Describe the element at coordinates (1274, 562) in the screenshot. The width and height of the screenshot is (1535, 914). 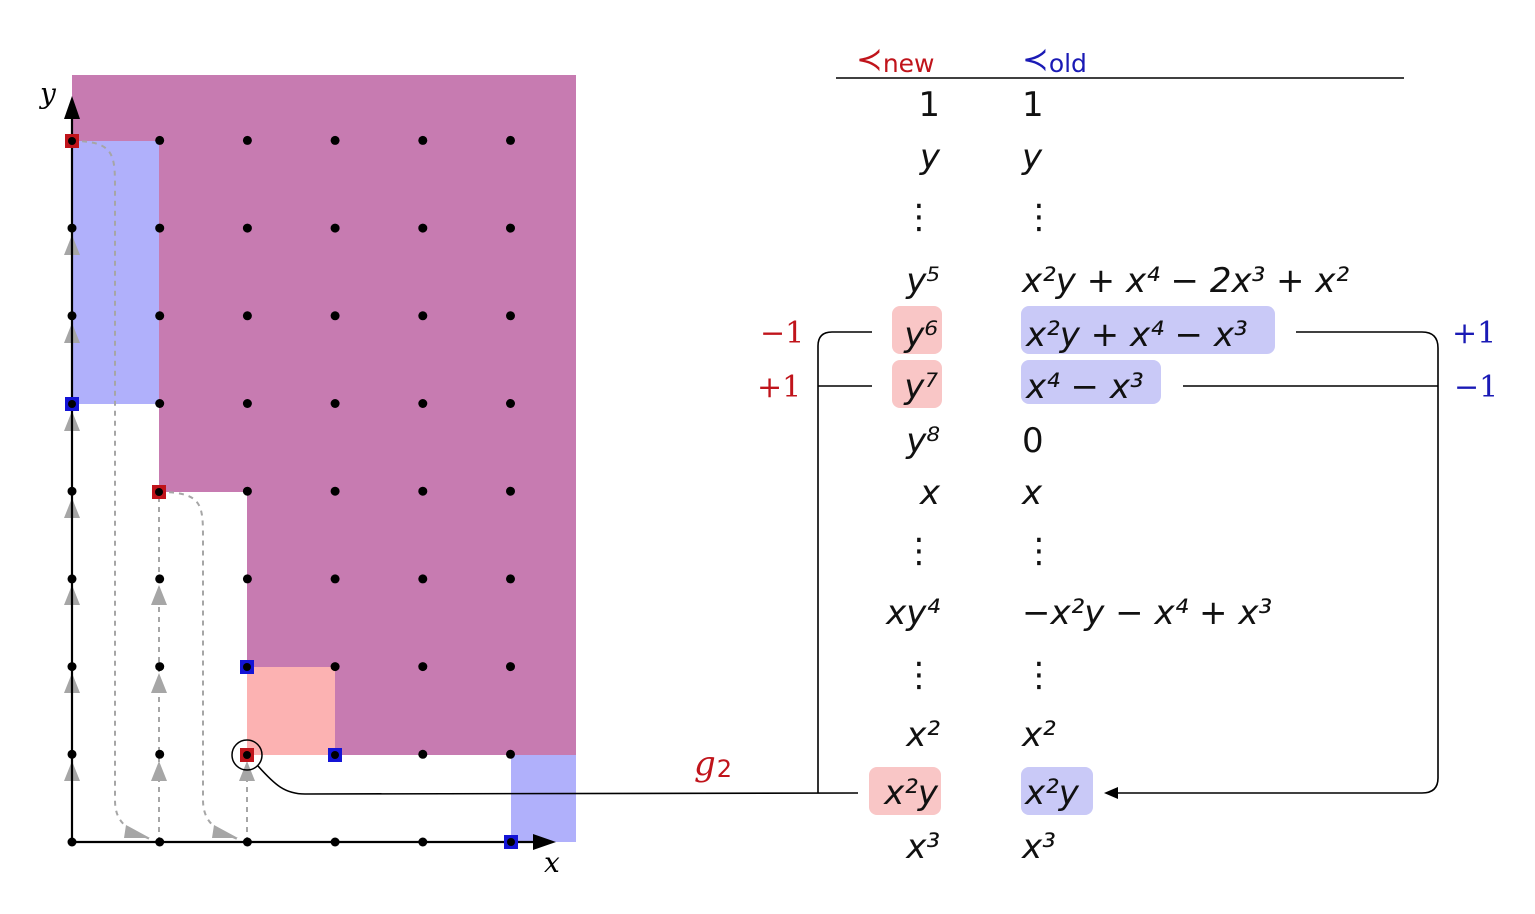
I see `right-bracket` at that location.